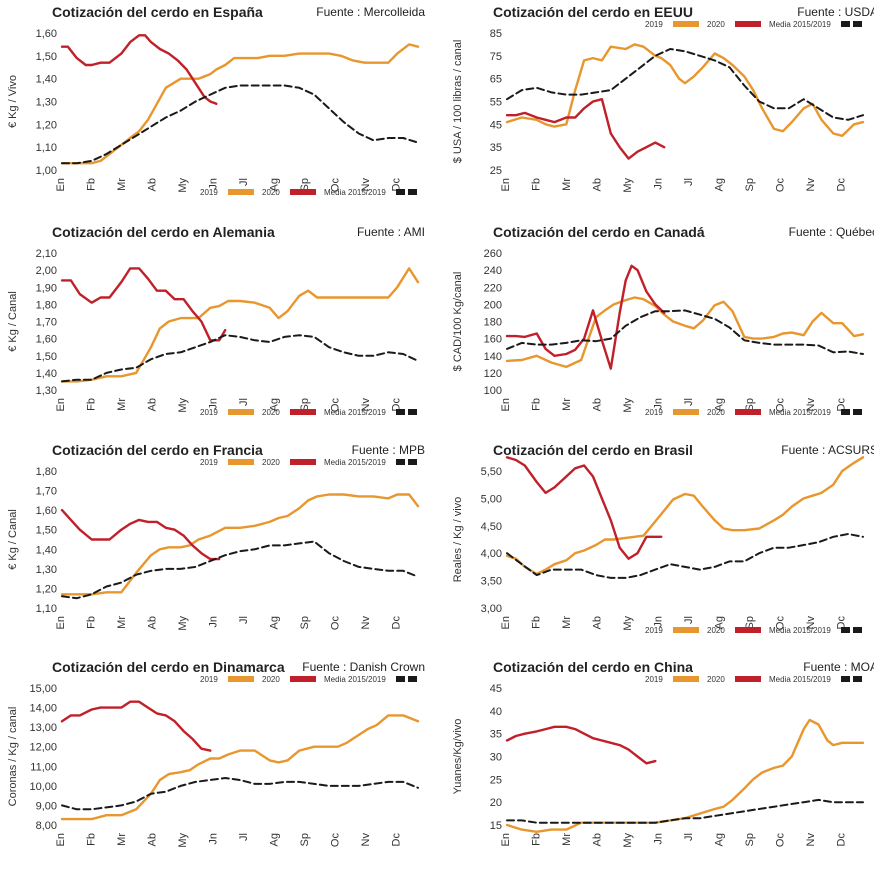 Image resolution: width=874 pixels, height=871 pixels. What do you see at coordinates (835, 12) in the screenshot?
I see `chart-source: Fuente : USDA` at bounding box center [835, 12].